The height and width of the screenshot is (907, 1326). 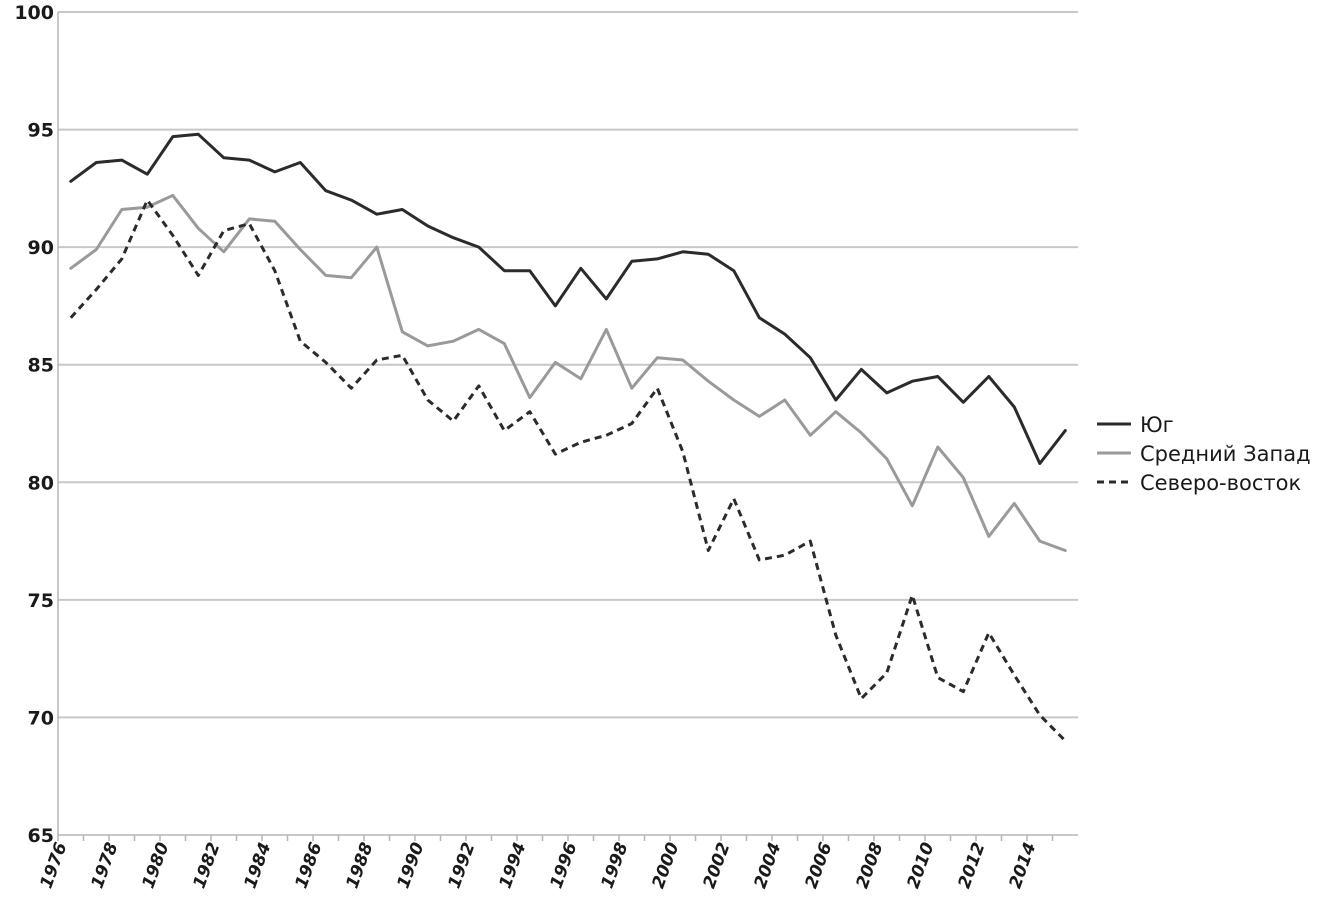 I want to click on legend: Юг Средний Запад Северо-восток, so click(x=1204, y=454).